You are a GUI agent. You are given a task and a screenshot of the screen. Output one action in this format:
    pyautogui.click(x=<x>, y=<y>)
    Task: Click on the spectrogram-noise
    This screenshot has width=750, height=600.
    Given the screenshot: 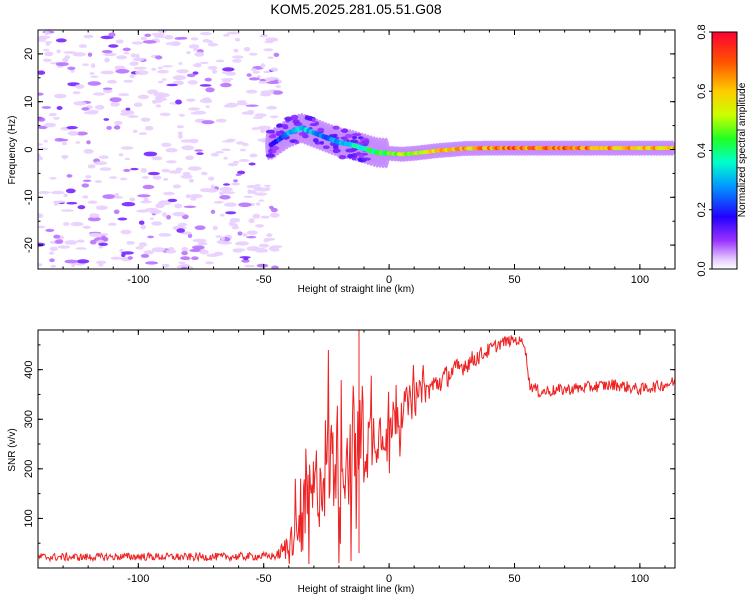 What is the action you would take?
    pyautogui.click(x=160, y=149)
    